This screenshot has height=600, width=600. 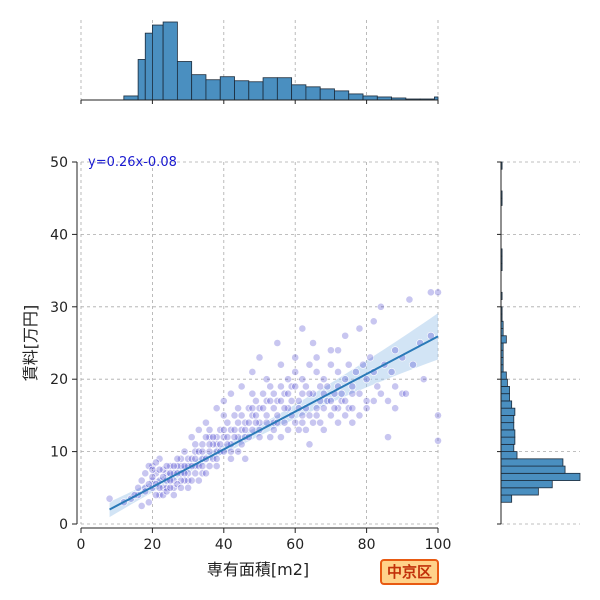 What do you see at coordinates (438, 545) in the screenshot?
I see `x-tick-label: 100` at bounding box center [438, 545].